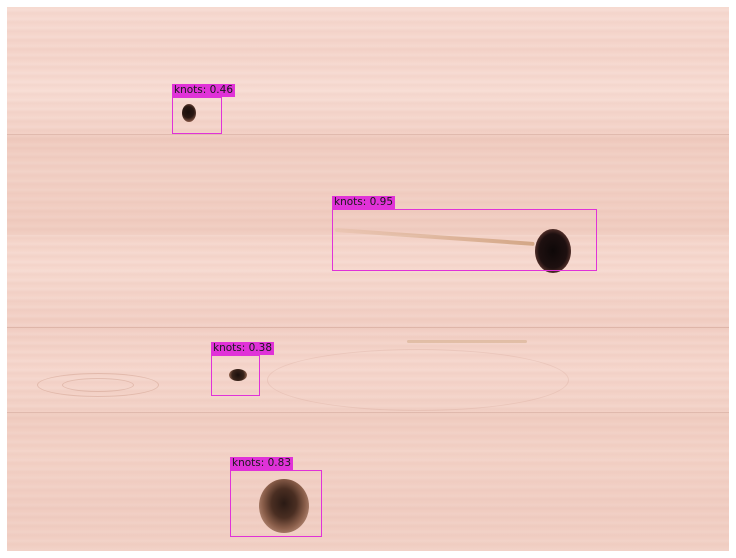 Image resolution: width=736 pixels, height=558 pixels. I want to click on detection-label: knots: 0.83, so click(262, 463).